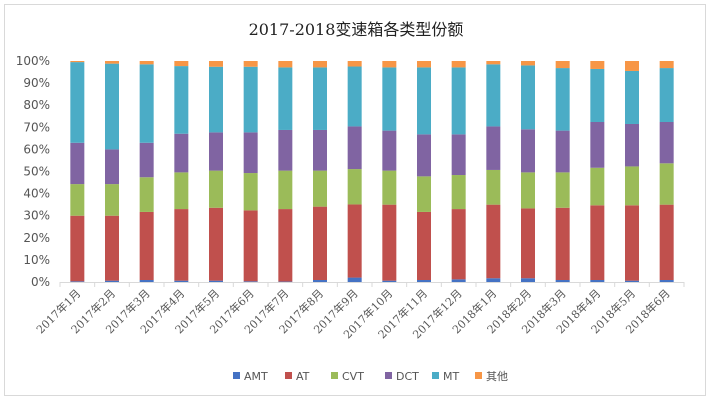 The width and height of the screenshot is (712, 402). Describe the element at coordinates (33, 61) in the screenshot. I see `y-tick-label: 100%` at that location.